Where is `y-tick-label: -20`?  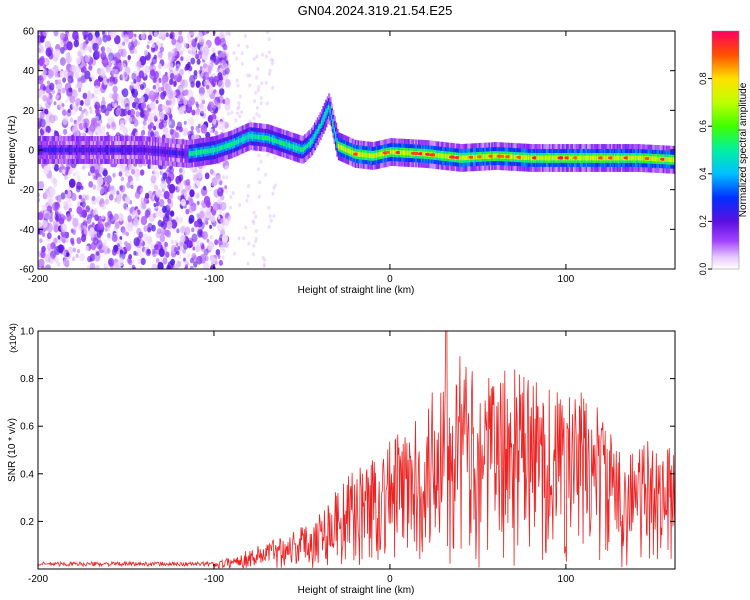 y-tick-label: -20 is located at coordinates (27, 190).